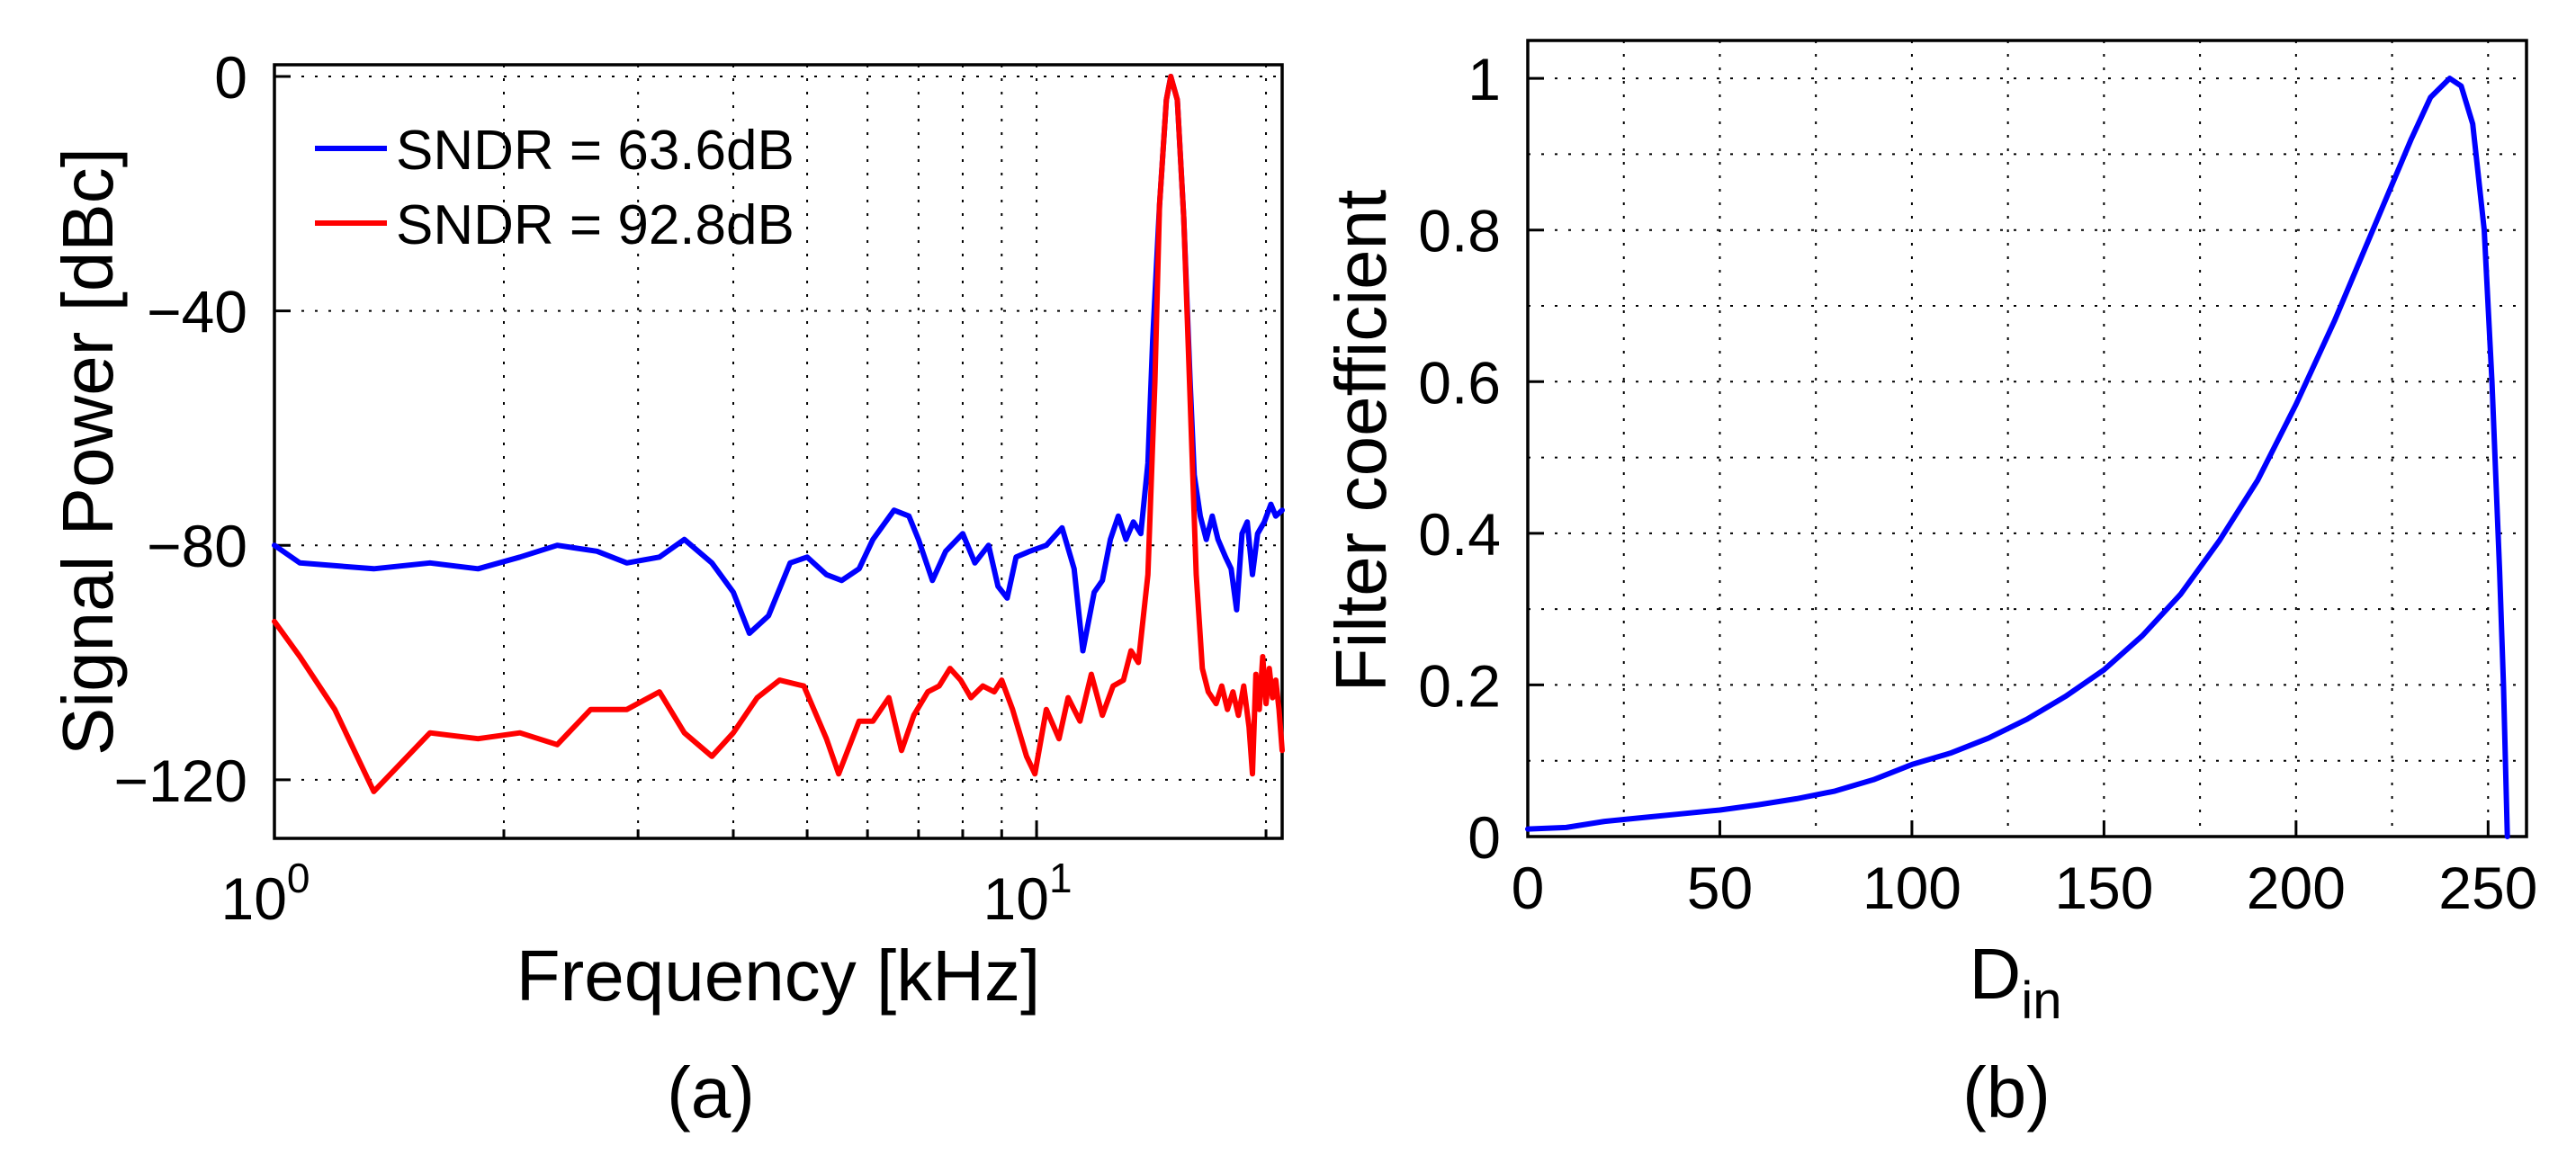 This screenshot has width=2576, height=1173. Describe the element at coordinates (595, 151) in the screenshot. I see `legend-label-sndr-63: SNDR = 63.6dB` at that location.